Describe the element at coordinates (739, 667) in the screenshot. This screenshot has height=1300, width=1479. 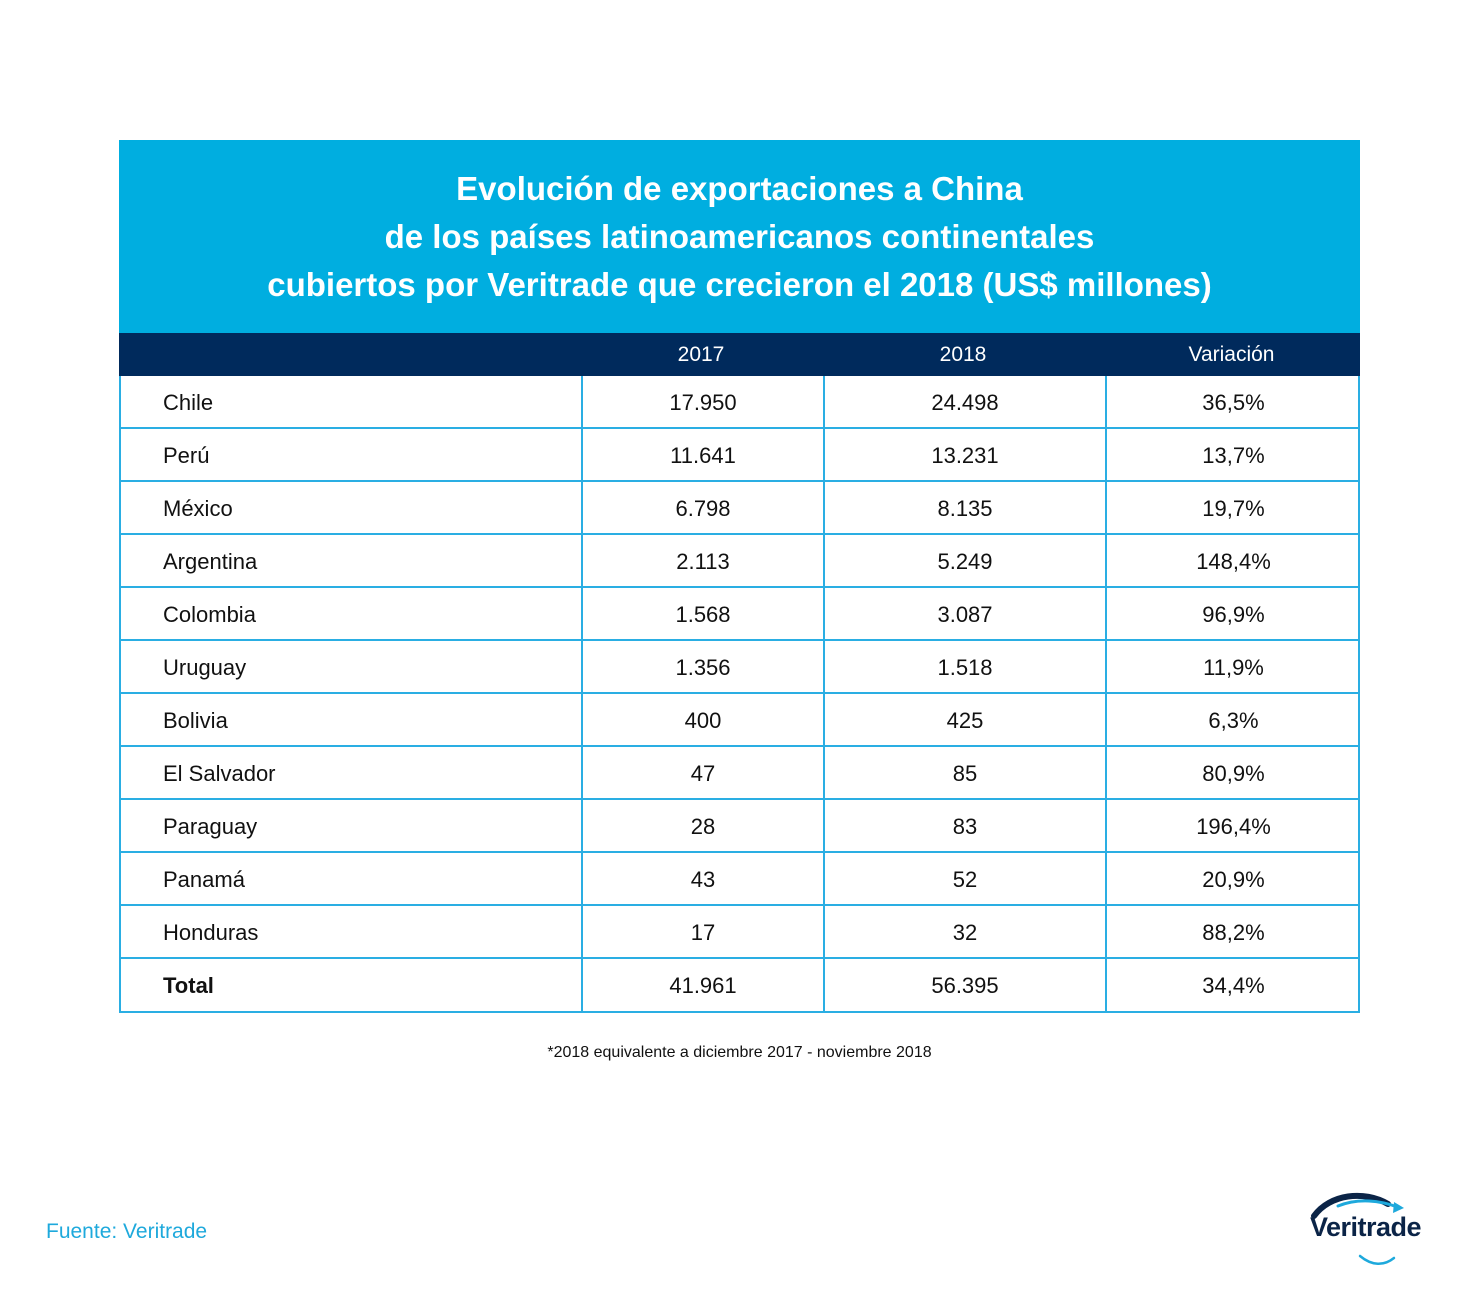
I see `table-row: Uruguay 1.356 1.518 11,9%` at that location.